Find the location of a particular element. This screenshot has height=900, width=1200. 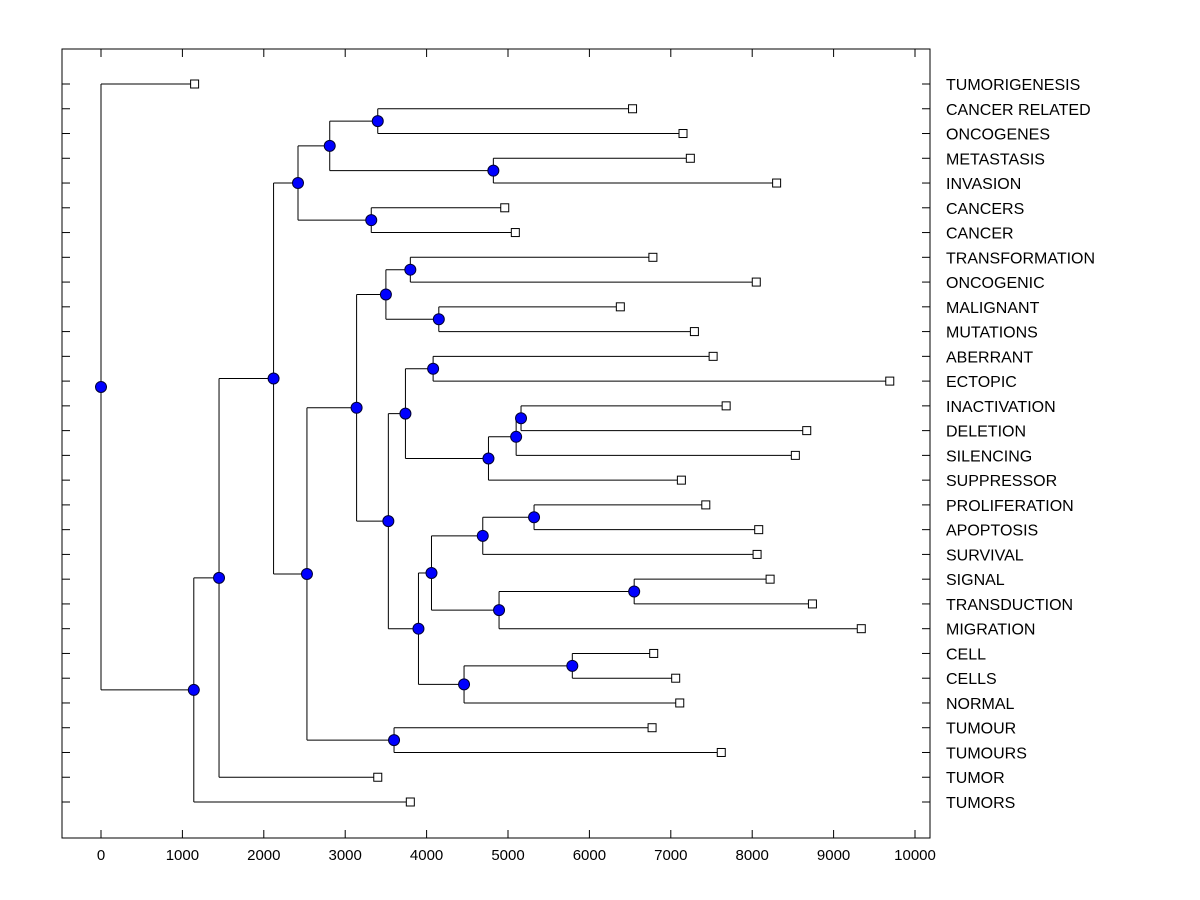

leaf-label: APOPTOSIS is located at coordinates (992, 531).